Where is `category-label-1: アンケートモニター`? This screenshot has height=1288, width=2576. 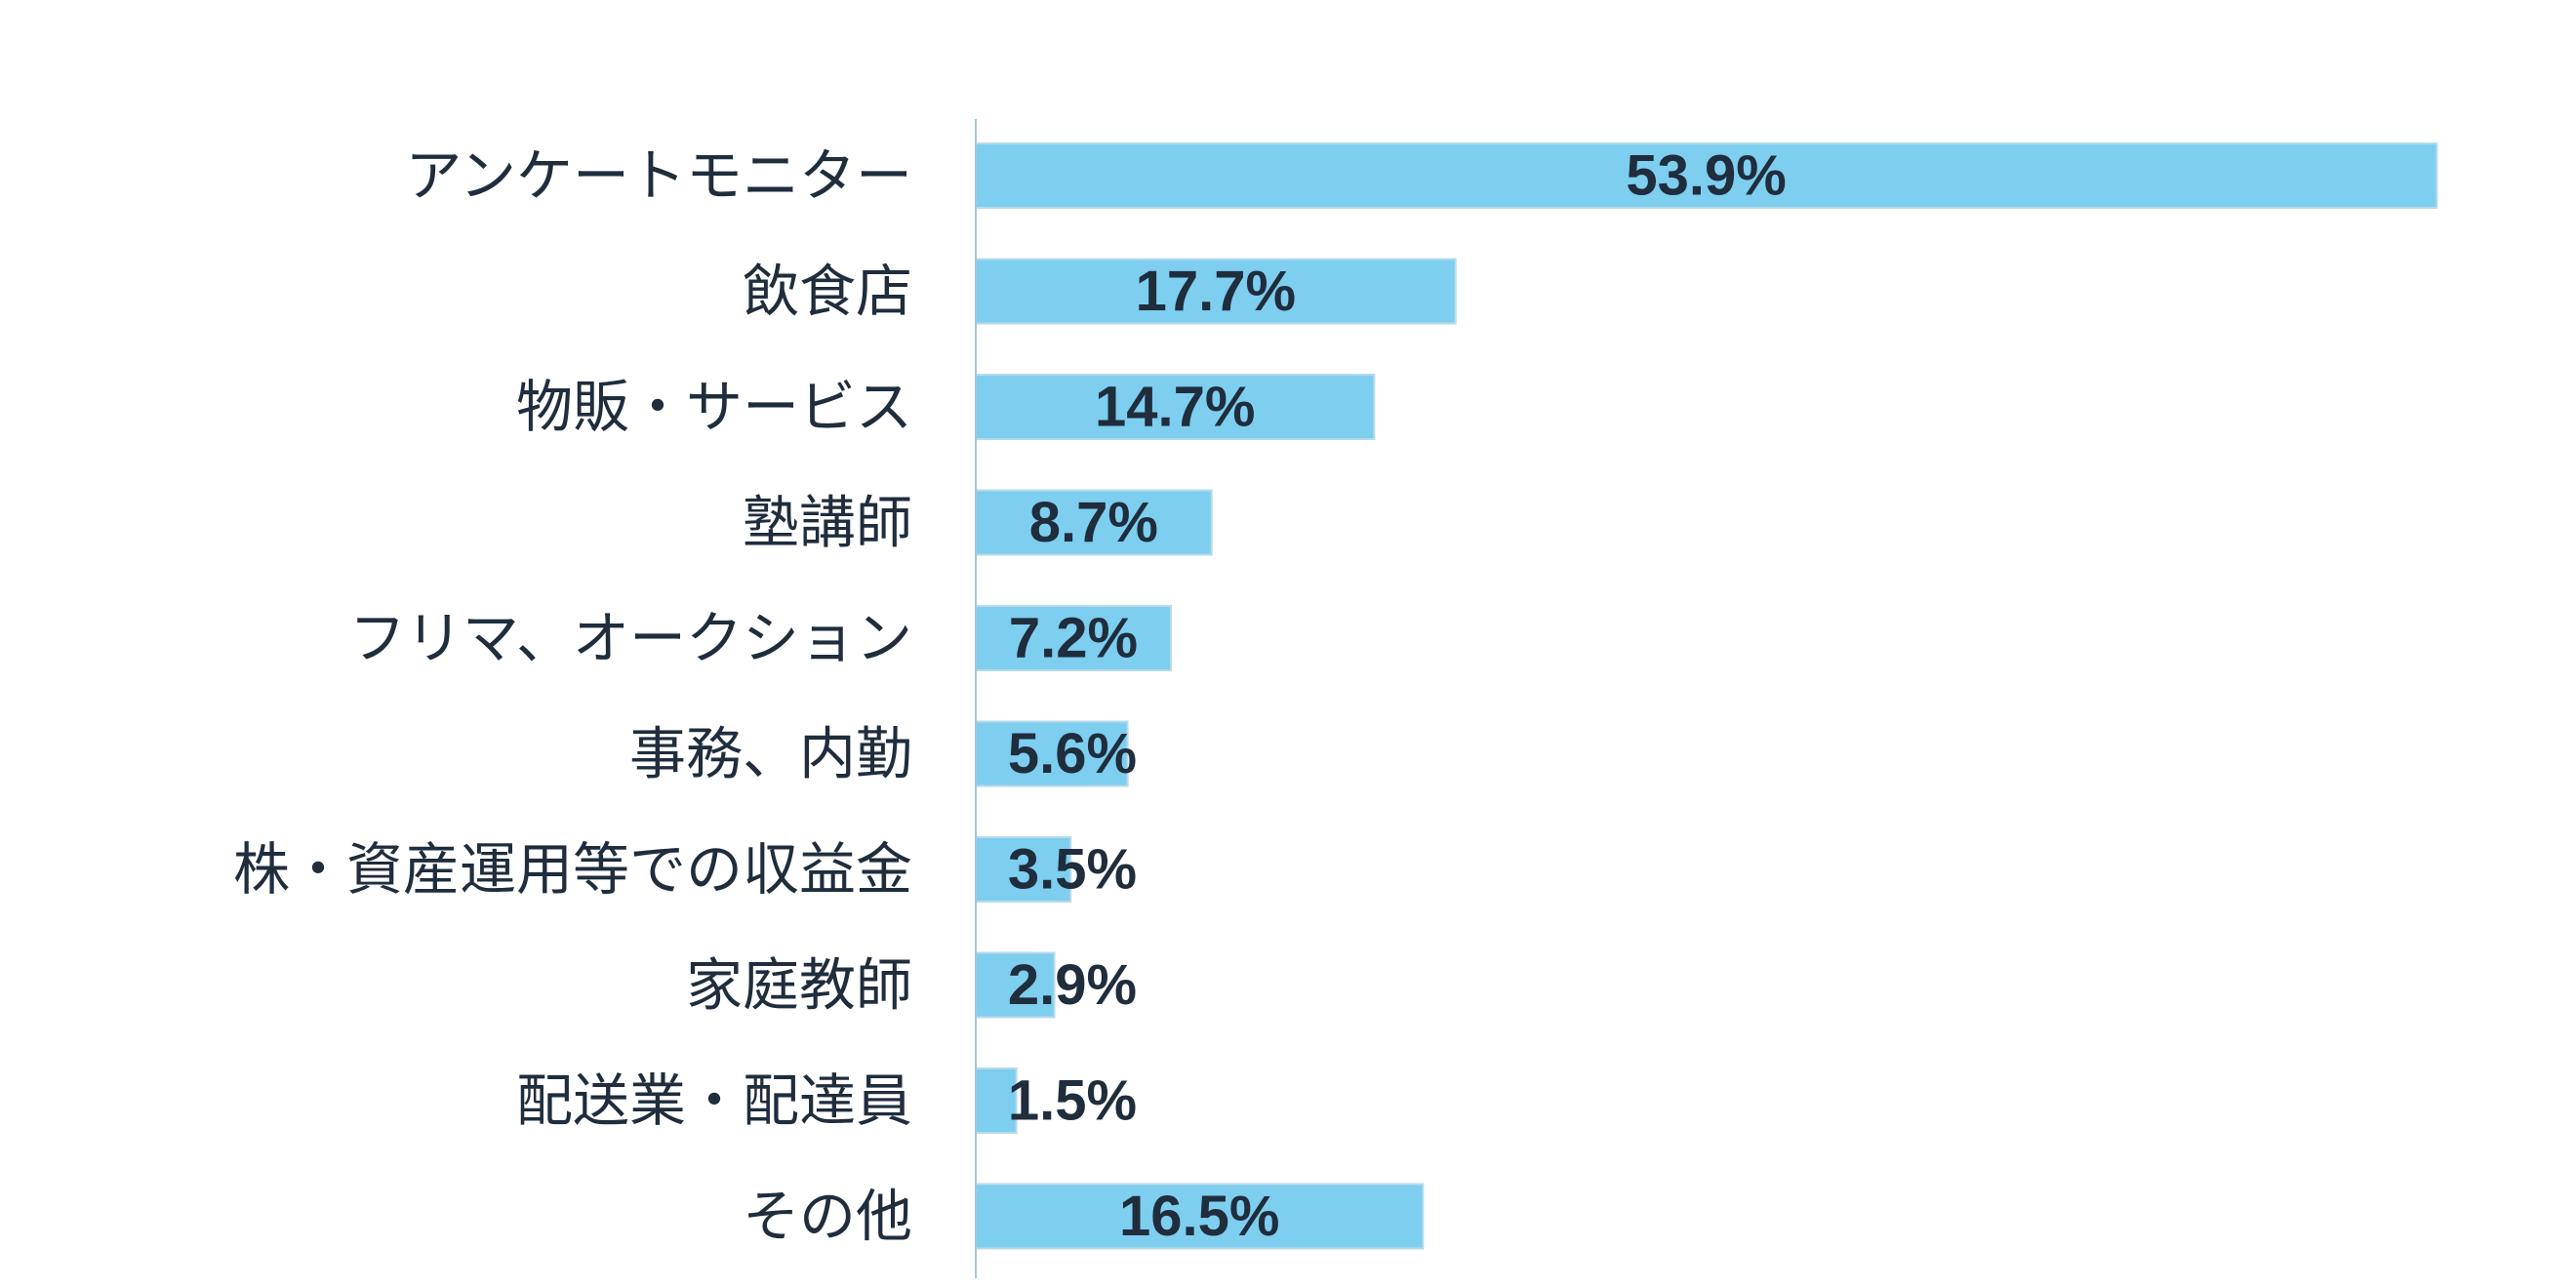
category-label-1: アンケートモニター is located at coordinates (658, 175).